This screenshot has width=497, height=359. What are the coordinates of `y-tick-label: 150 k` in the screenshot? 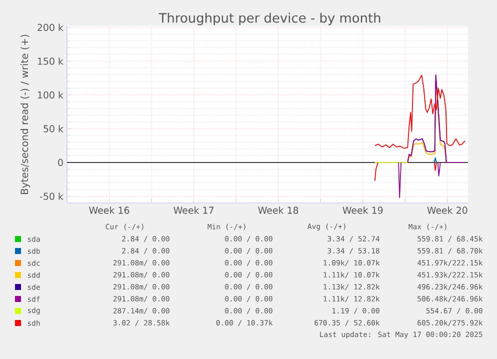 It's located at (51, 61).